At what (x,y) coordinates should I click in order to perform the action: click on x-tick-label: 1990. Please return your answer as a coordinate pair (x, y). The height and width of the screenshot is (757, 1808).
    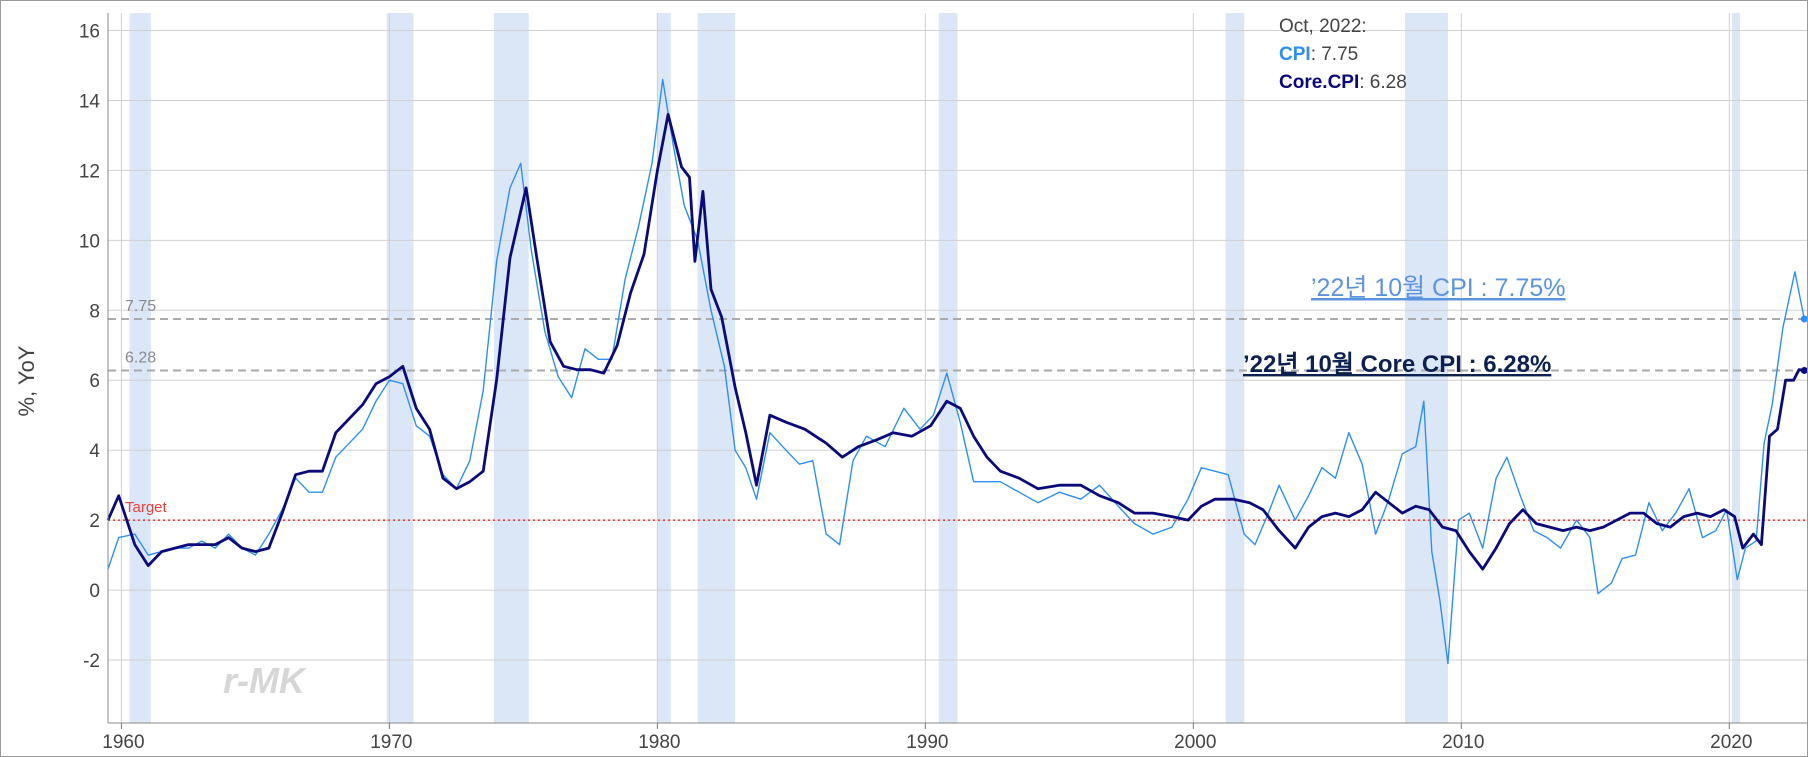
    Looking at the image, I should click on (927, 742).